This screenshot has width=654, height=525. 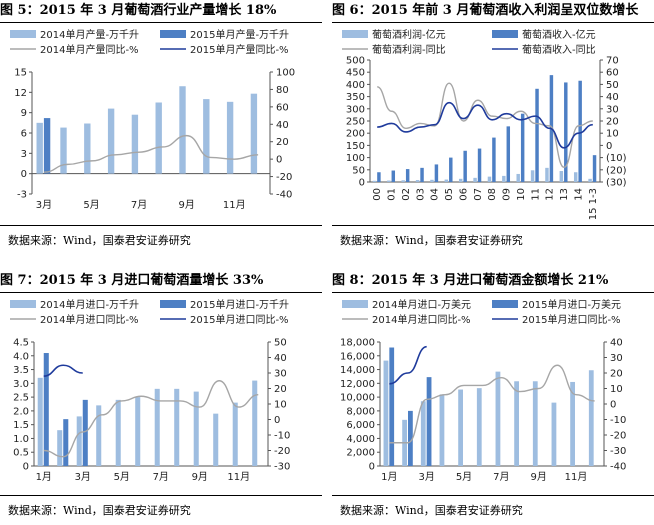 What do you see at coordinates (377, 194) in the screenshot?
I see `x-tick-label: 00` at bounding box center [377, 194].